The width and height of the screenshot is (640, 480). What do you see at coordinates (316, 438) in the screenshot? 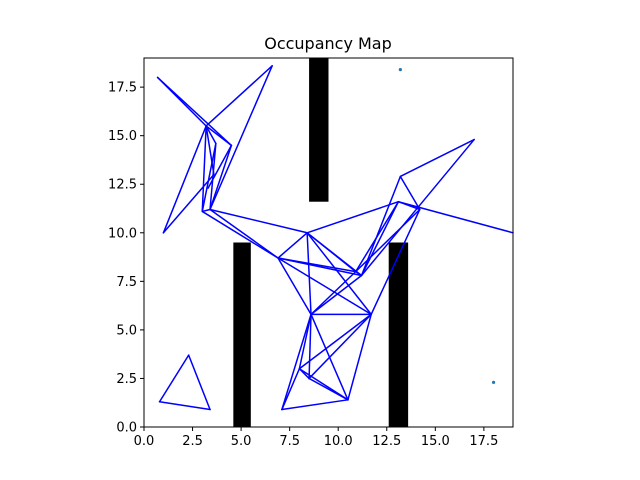
I see `x-axis: 0.0 2.5 5.0 7.5 10.0 12.5 15.0 17.5` at bounding box center [316, 438].